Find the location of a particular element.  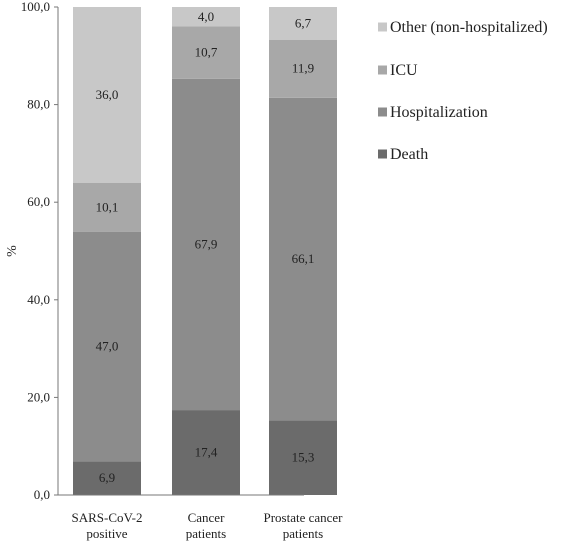

data-label: 36,0 is located at coordinates (107, 94).